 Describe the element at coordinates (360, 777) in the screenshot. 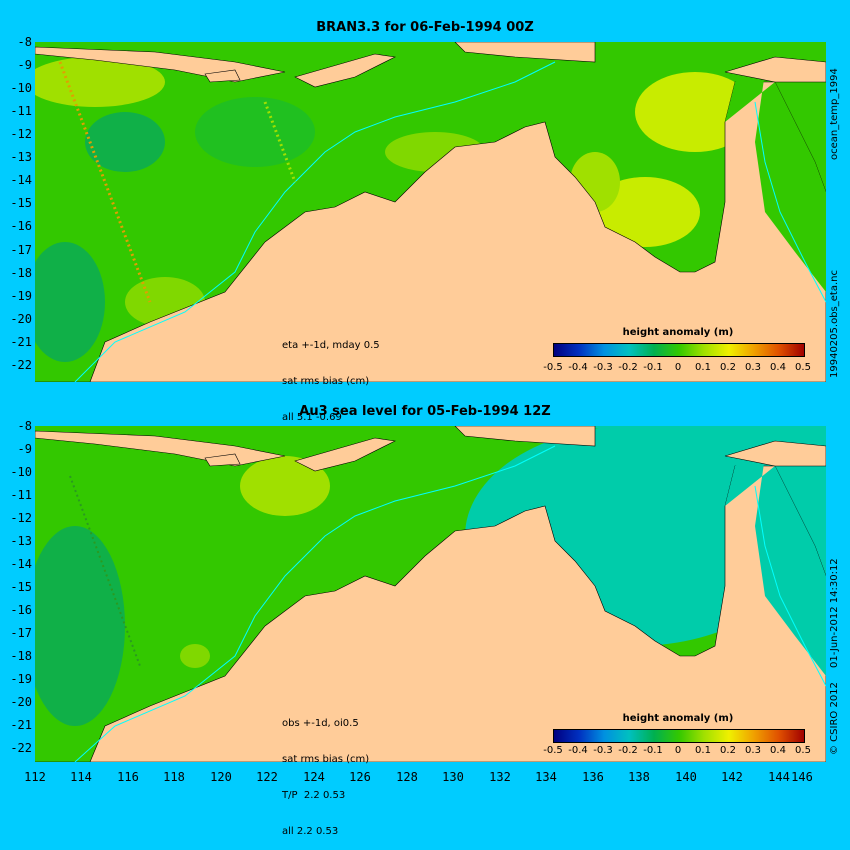

I see `lon-label: 126` at that location.